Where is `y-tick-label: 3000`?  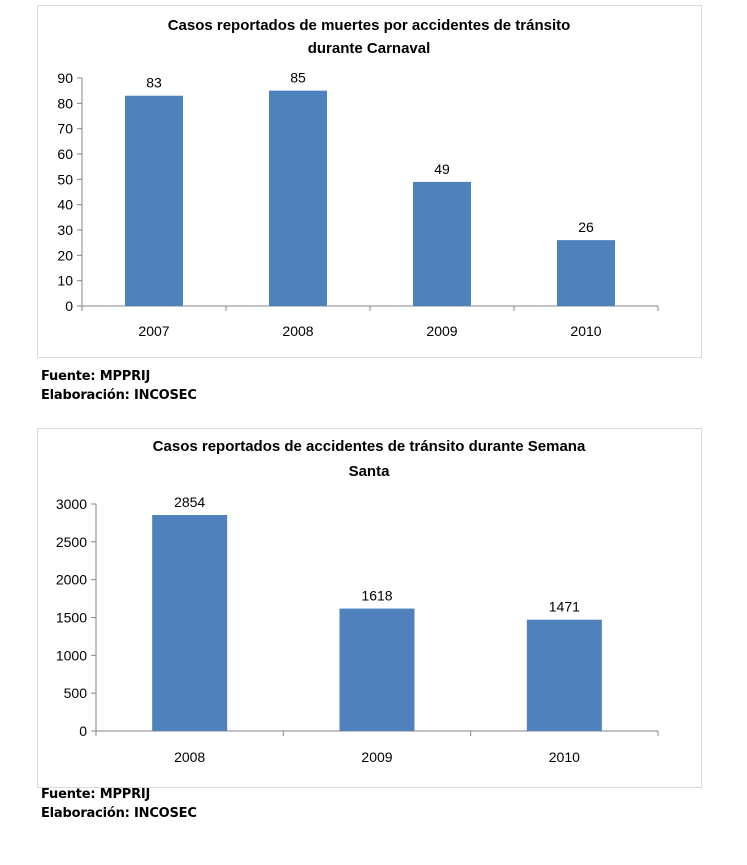 y-tick-label: 3000 is located at coordinates (71, 504).